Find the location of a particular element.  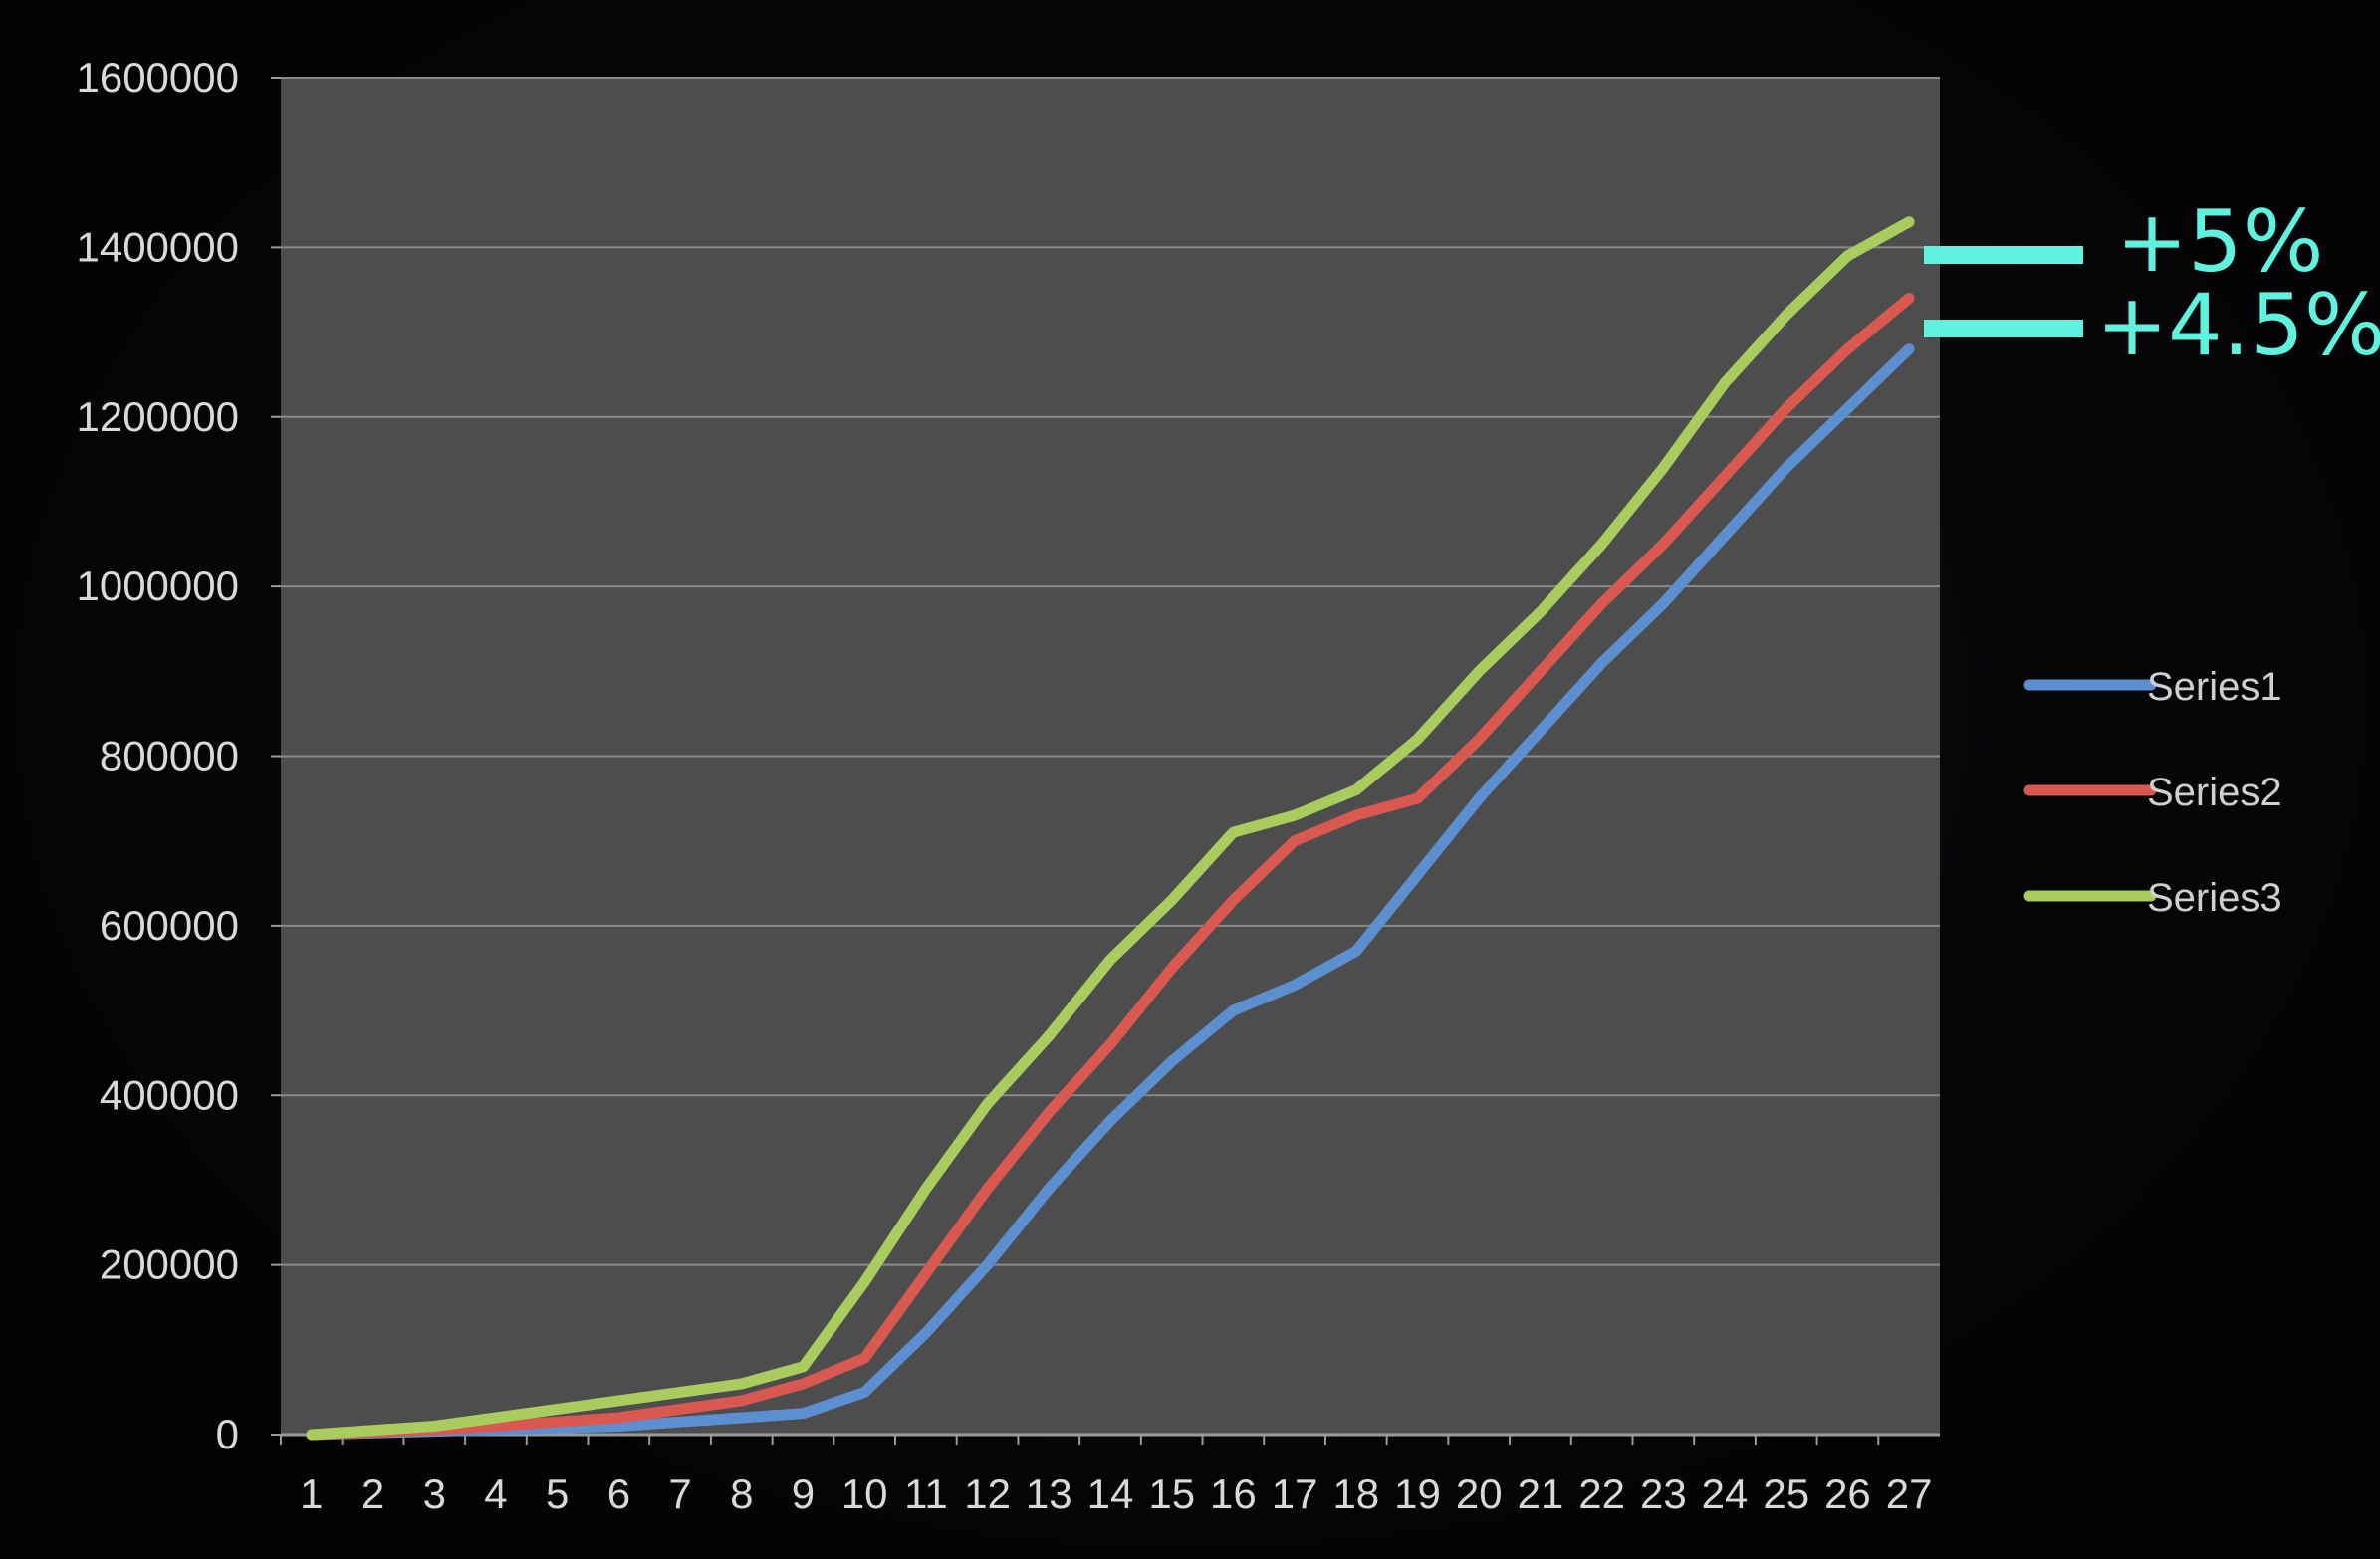

annotation-label: +5% is located at coordinates (2220, 242).